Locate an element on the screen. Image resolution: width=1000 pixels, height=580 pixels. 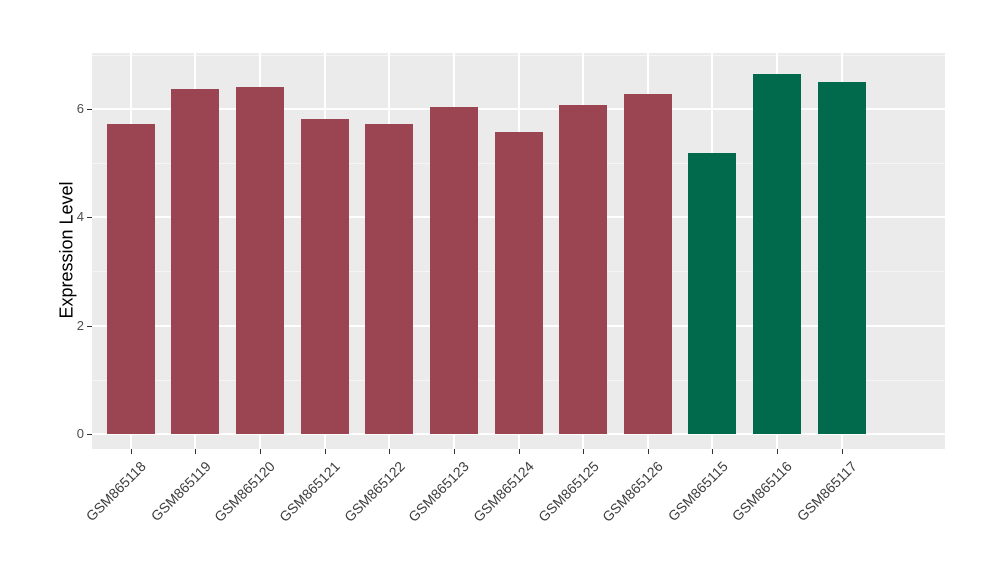
x-label-GSM865116: GSM865116 is located at coordinates (762, 491).